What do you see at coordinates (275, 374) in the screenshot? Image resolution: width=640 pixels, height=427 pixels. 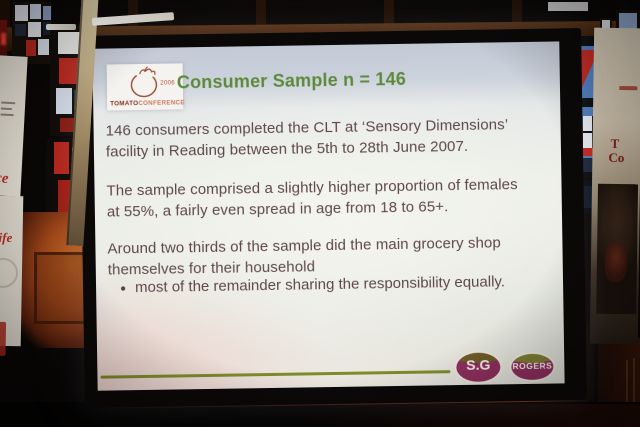 I see `footer-rule` at bounding box center [275, 374].